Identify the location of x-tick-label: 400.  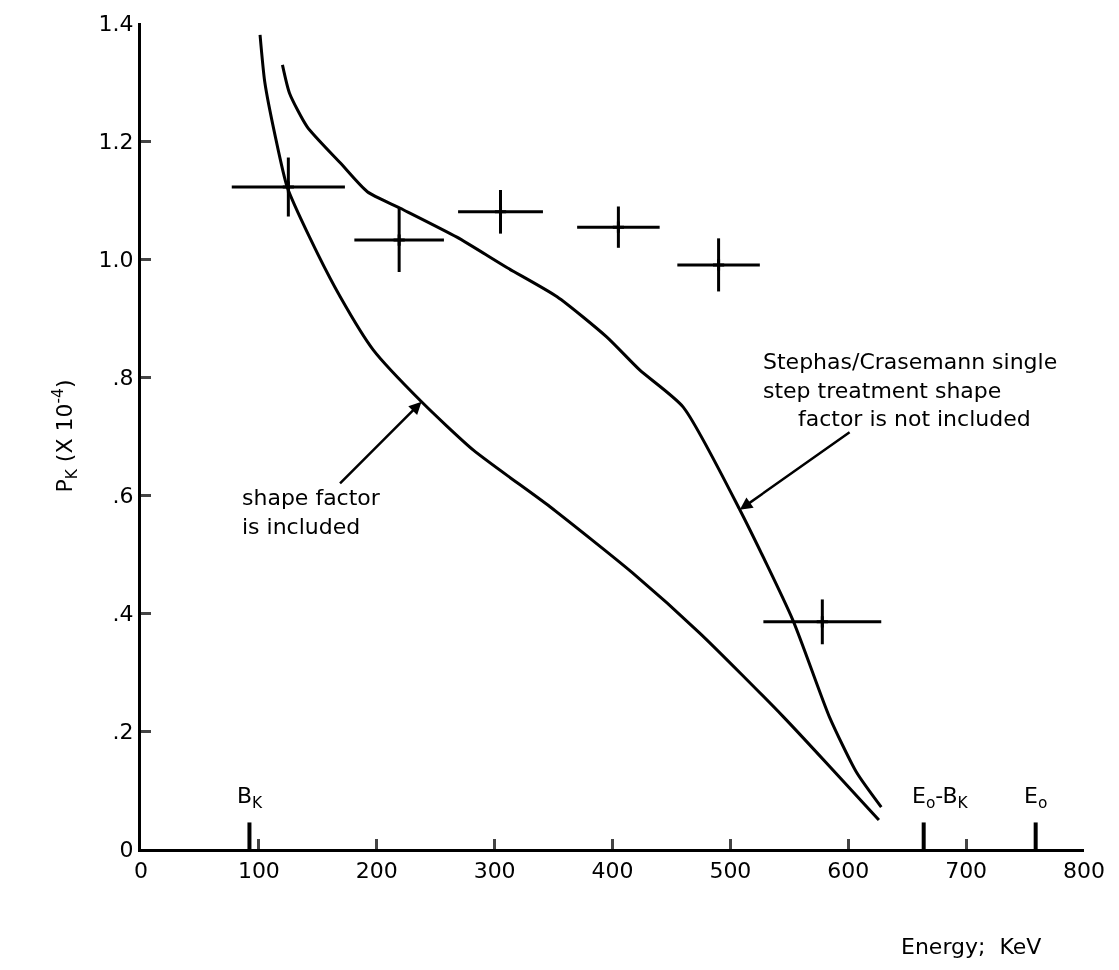
(612, 871).